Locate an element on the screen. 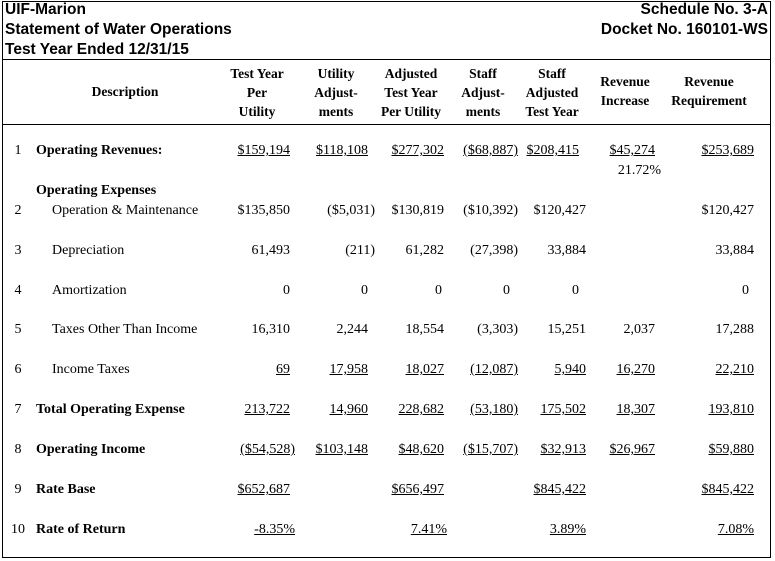 This screenshot has height=561, width=775. cell-staff-adjusted: 0 is located at coordinates (575, 290).